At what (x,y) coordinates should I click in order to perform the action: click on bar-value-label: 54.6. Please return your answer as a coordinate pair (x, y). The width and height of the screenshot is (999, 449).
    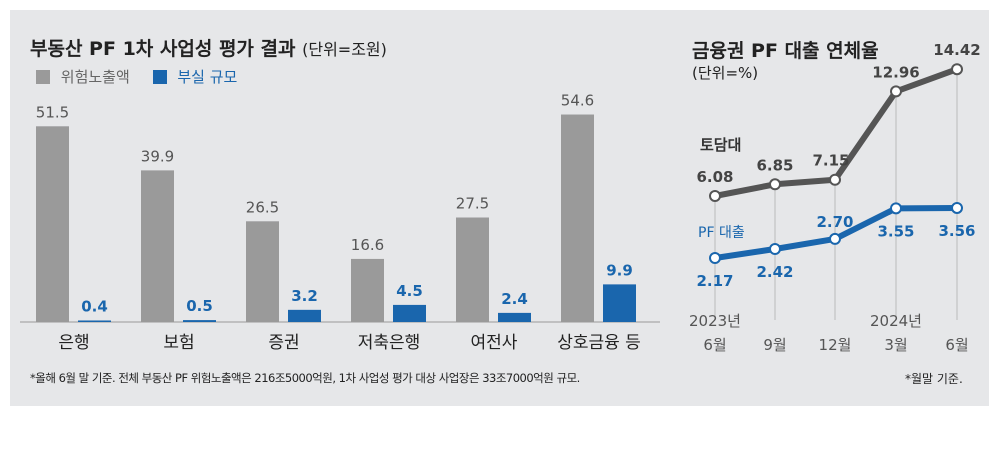
    Looking at the image, I should click on (577, 101).